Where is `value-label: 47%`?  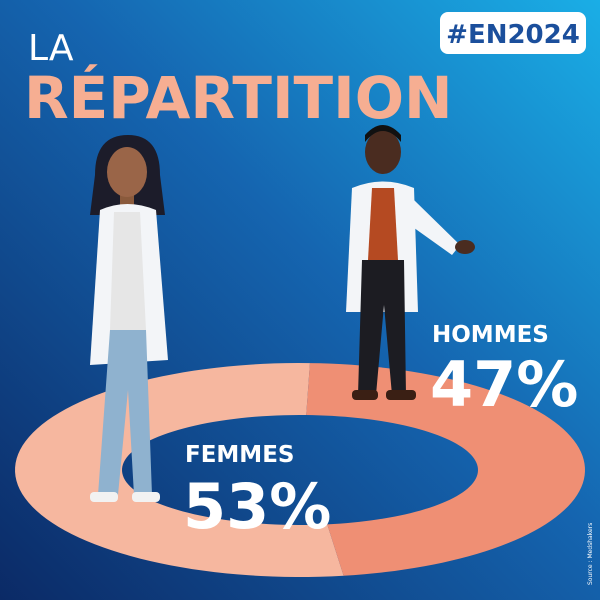 value-label: 47% is located at coordinates (504, 384).